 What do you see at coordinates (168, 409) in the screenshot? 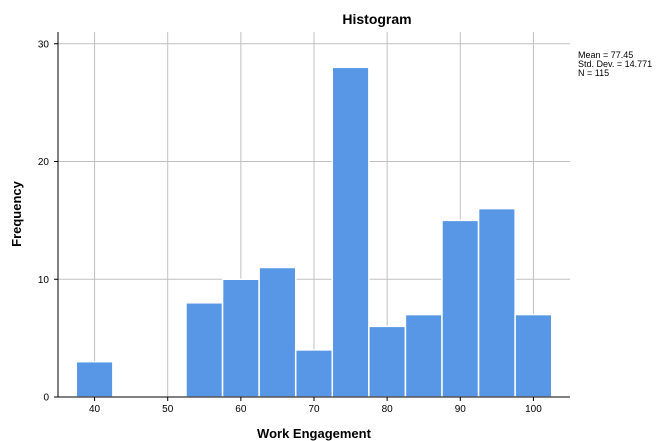
I see `x-tick-label-50: 50` at bounding box center [168, 409].